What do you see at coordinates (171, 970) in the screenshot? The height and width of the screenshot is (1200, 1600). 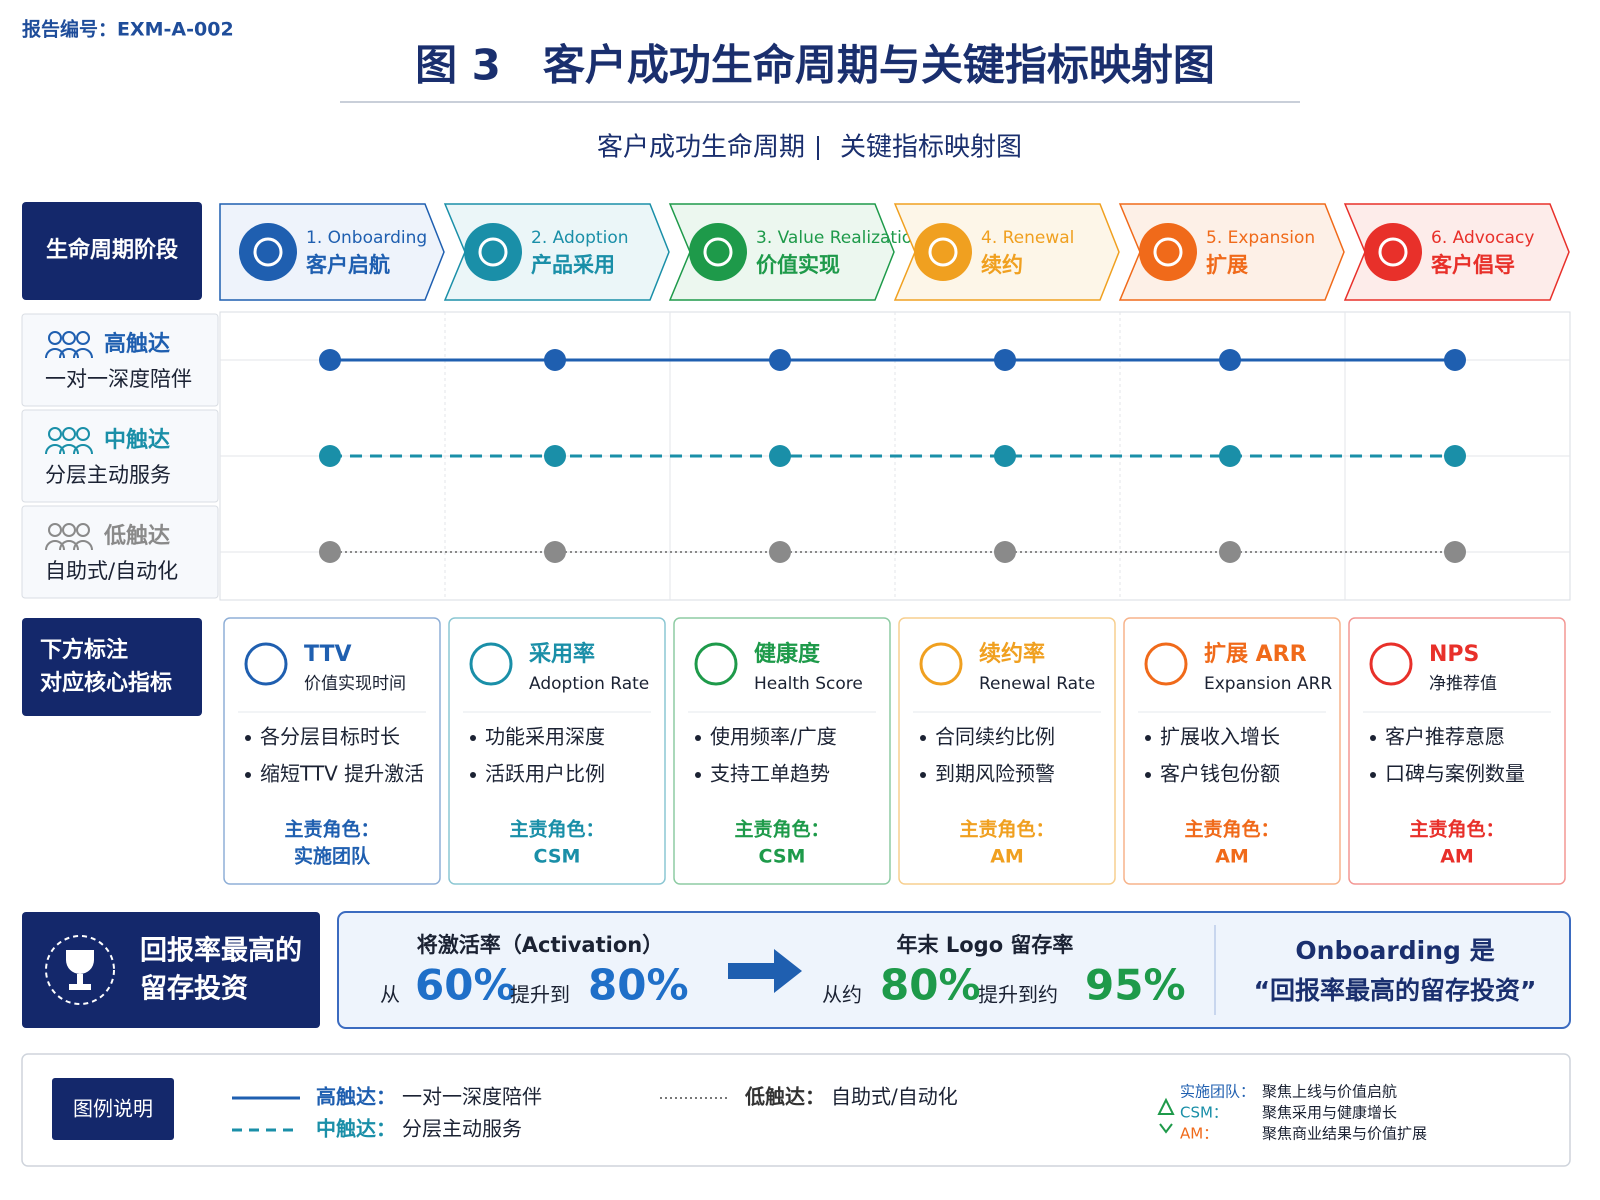 I see `roi-badge-box` at bounding box center [171, 970].